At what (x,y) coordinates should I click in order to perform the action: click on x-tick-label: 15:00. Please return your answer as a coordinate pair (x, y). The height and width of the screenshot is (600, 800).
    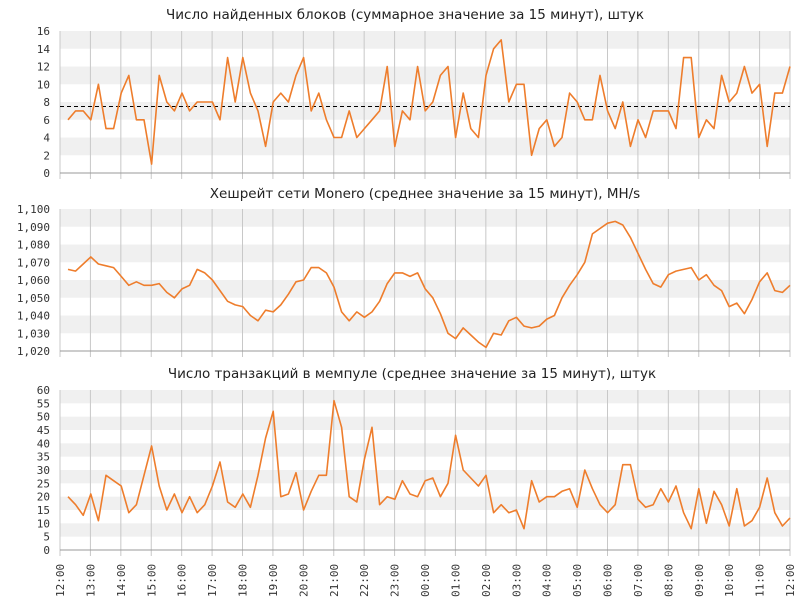
    Looking at the image, I should click on (151, 580).